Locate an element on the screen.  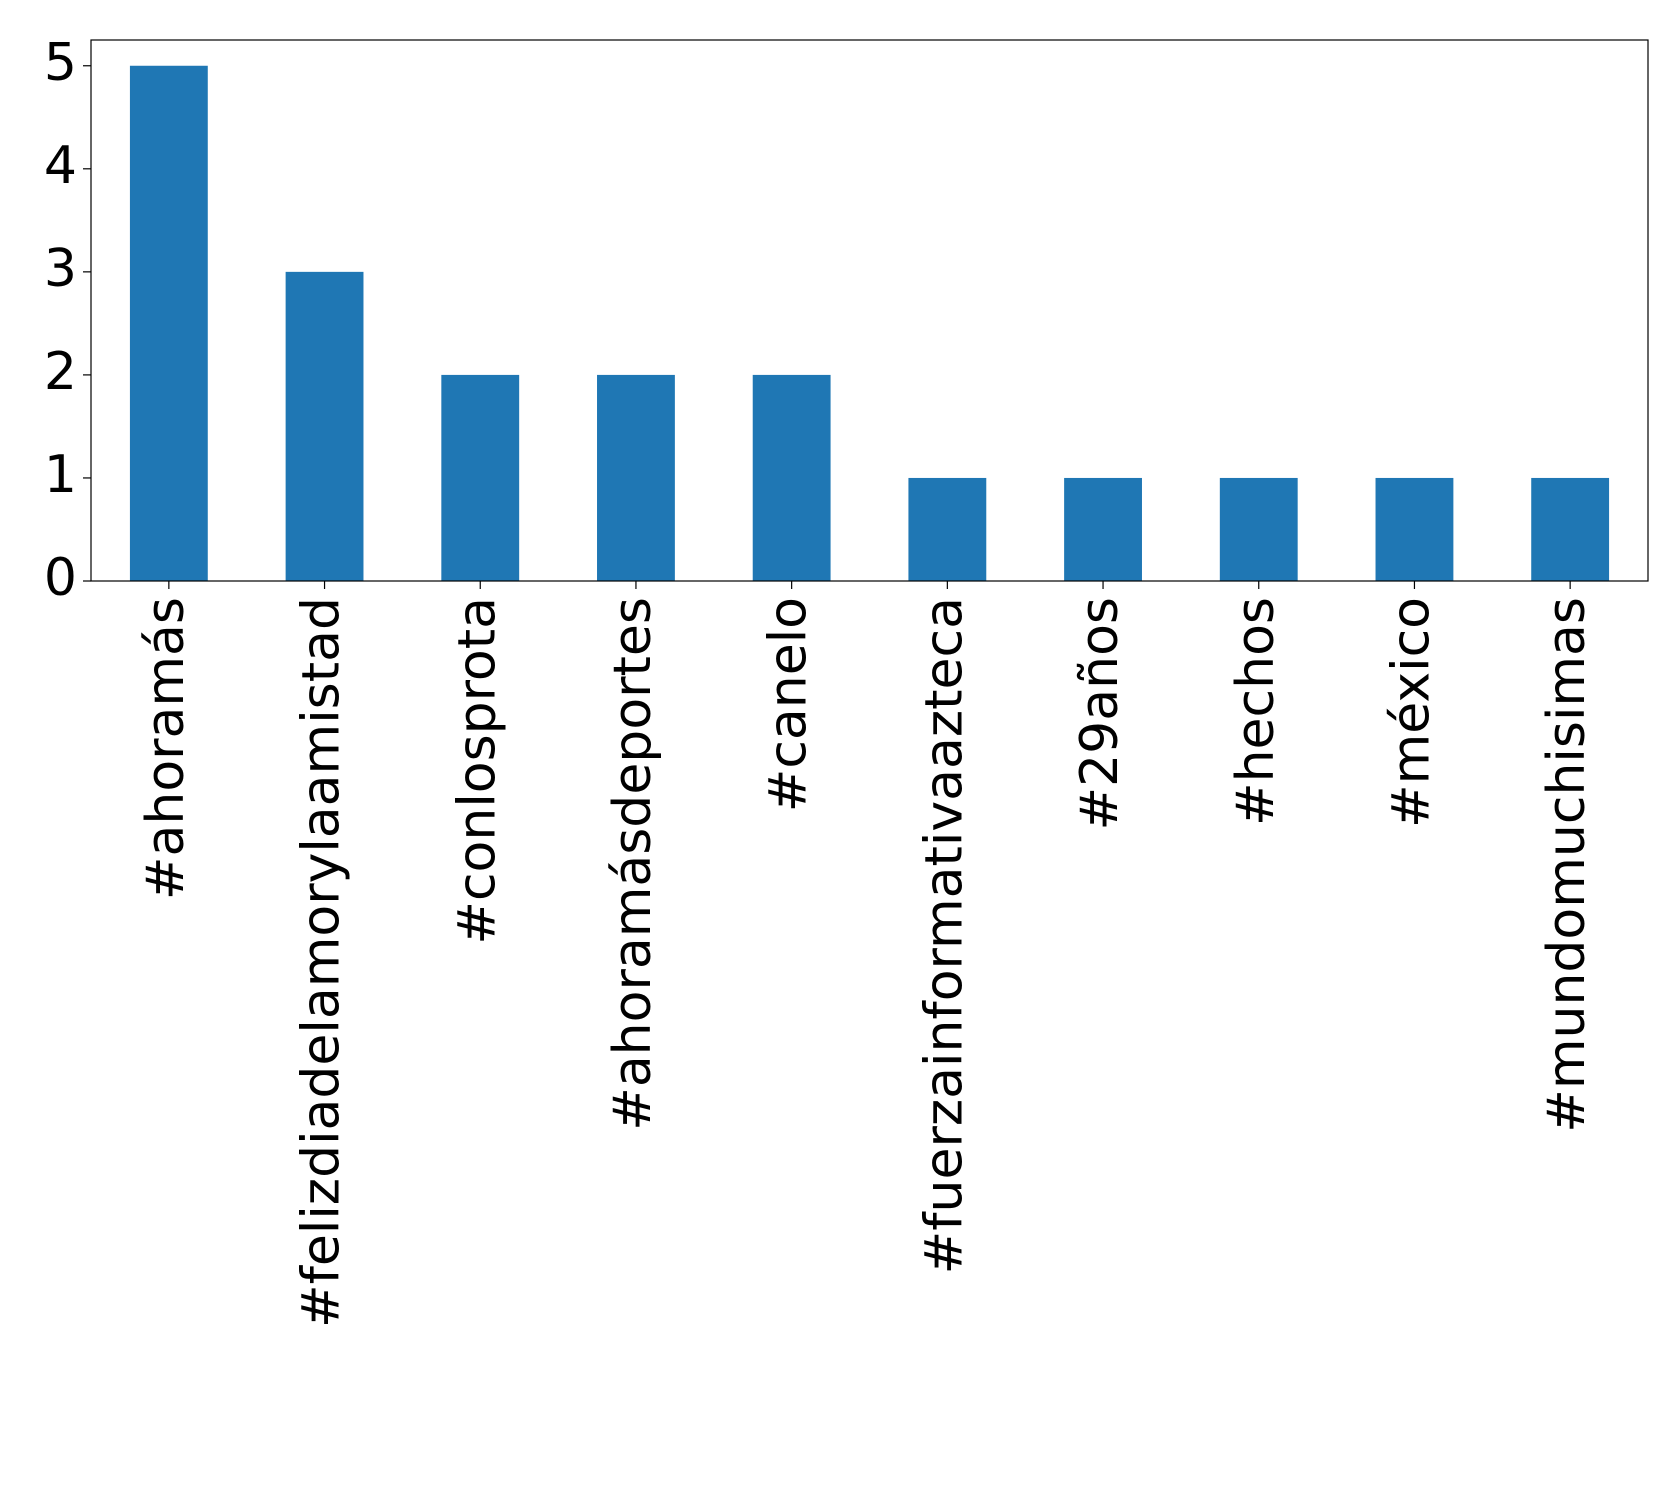
x-tick-label: #canelo is located at coordinates (789, 704).